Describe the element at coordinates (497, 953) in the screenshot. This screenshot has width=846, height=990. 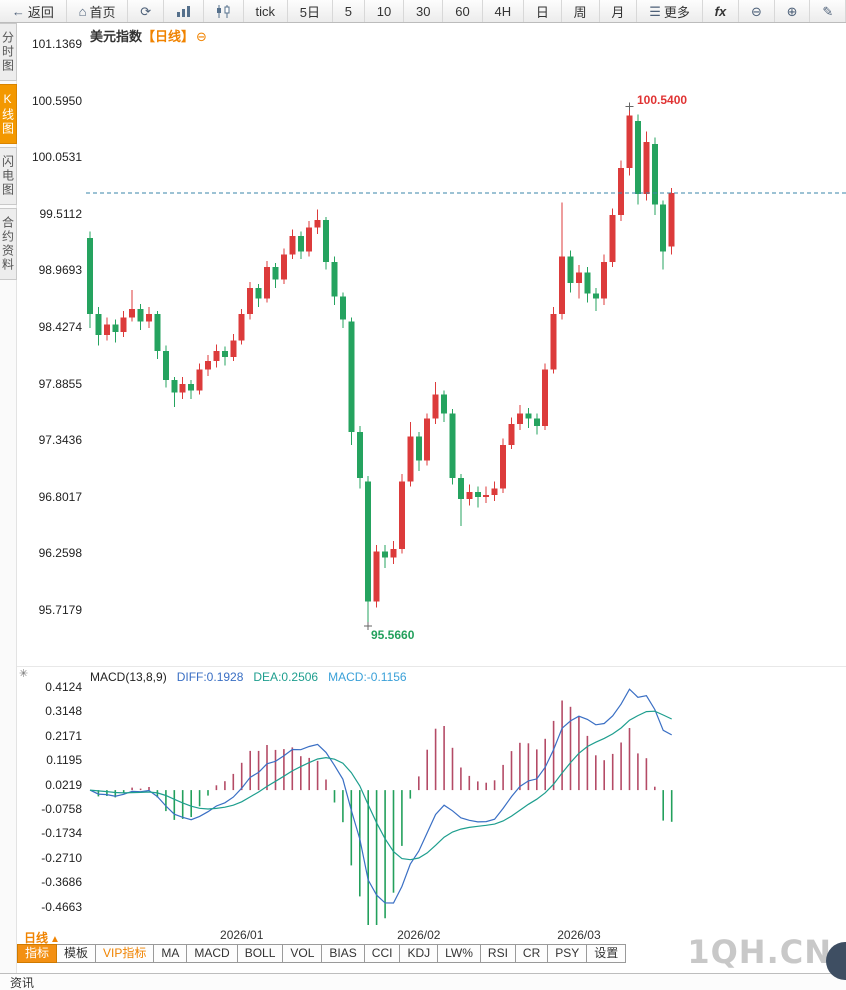
I see `tab-rsi: RSI` at that location.